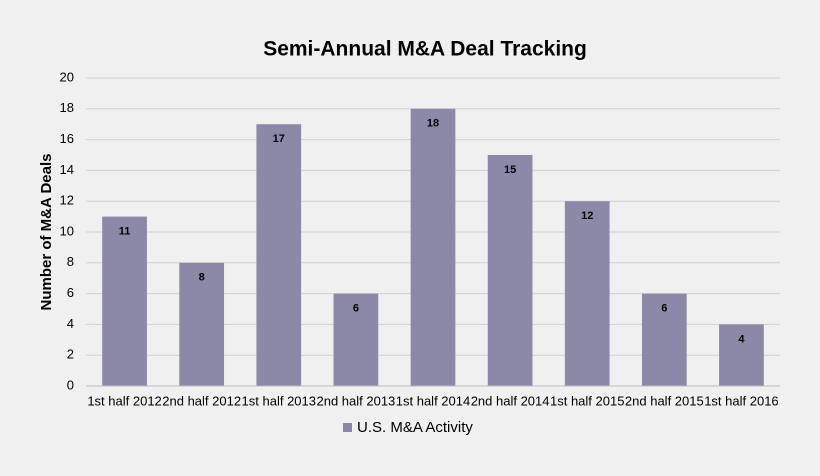  I want to click on y-tick-label: 0, so click(70, 384).